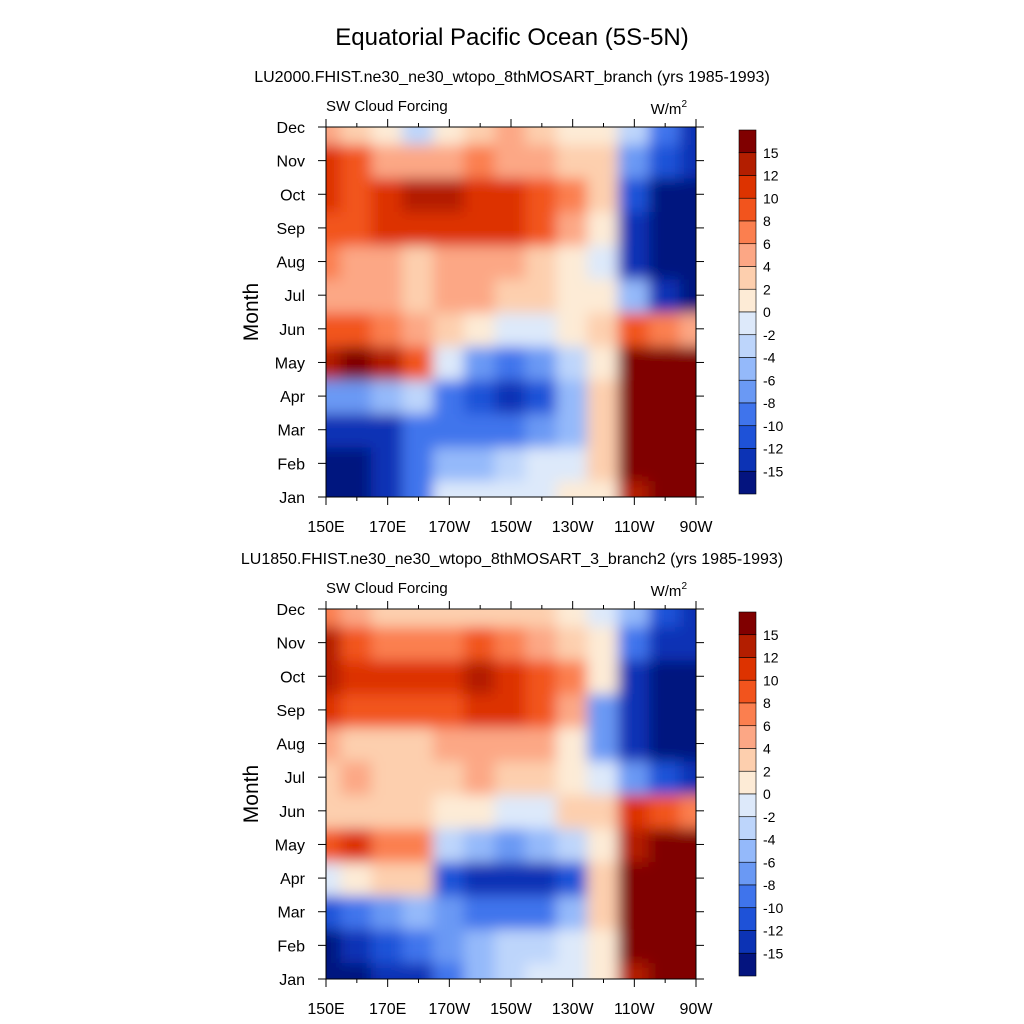  I want to click on colorbar-label: 2, so click(767, 771).